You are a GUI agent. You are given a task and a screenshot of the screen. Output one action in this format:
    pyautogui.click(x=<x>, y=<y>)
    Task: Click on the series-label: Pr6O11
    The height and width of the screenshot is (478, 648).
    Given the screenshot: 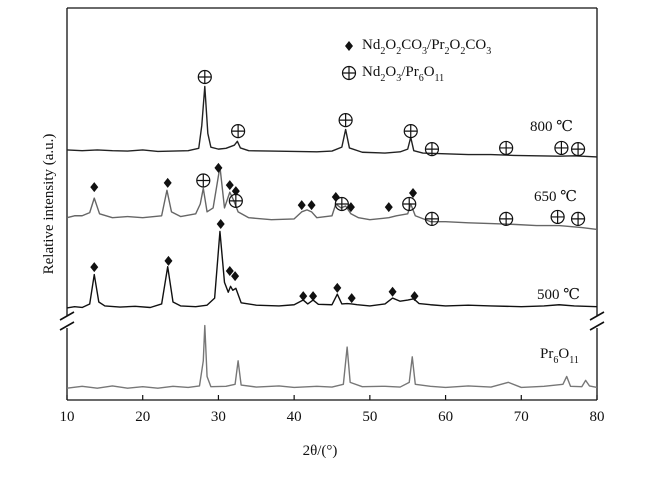 What is the action you would take?
    pyautogui.click(x=559, y=355)
    